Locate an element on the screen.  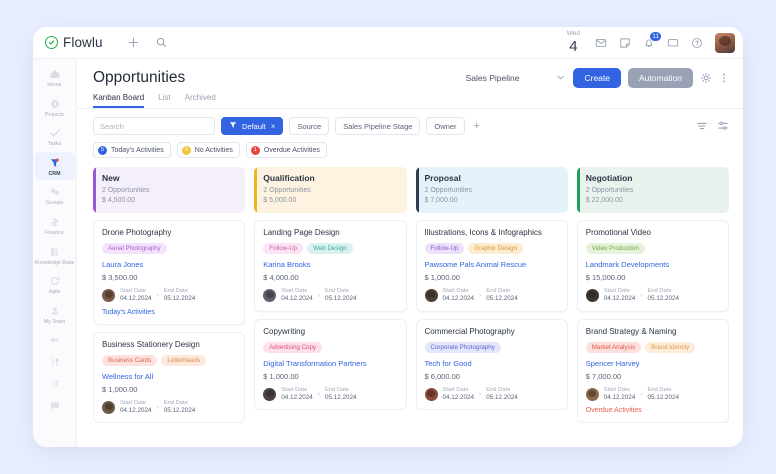
sidebar-item-settings is located at coordinates (55, 383).